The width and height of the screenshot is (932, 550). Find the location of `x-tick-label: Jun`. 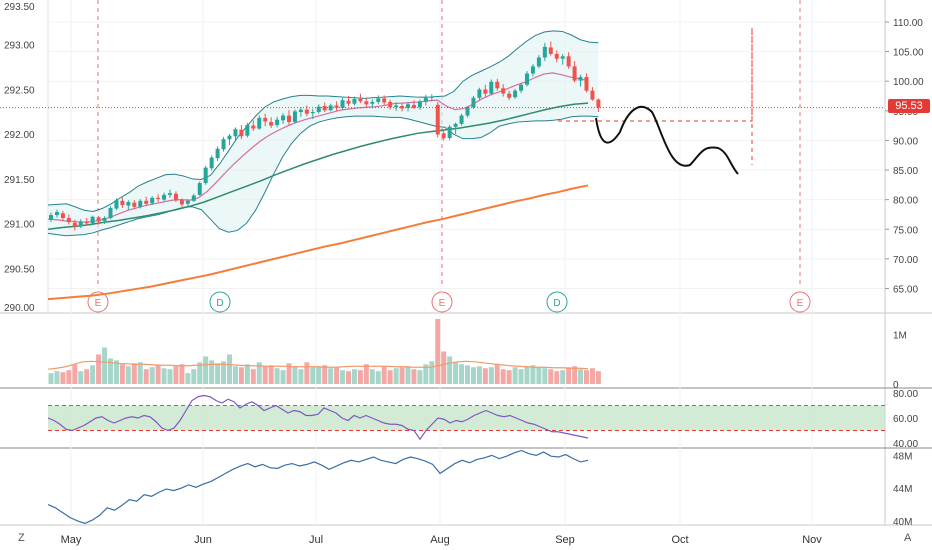

x-tick-label: Jun is located at coordinates (203, 540).